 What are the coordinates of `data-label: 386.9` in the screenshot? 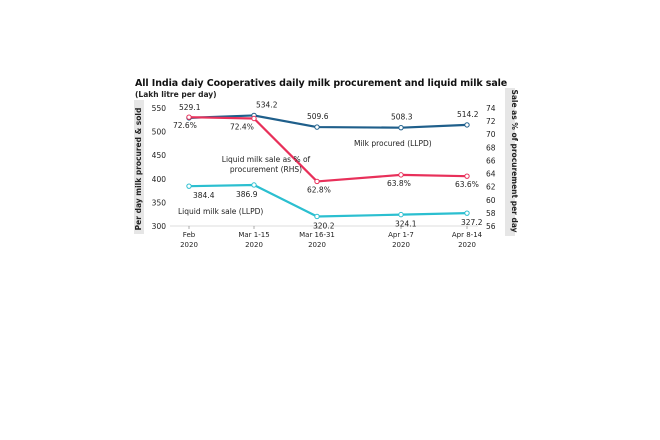 It's located at (247, 194).